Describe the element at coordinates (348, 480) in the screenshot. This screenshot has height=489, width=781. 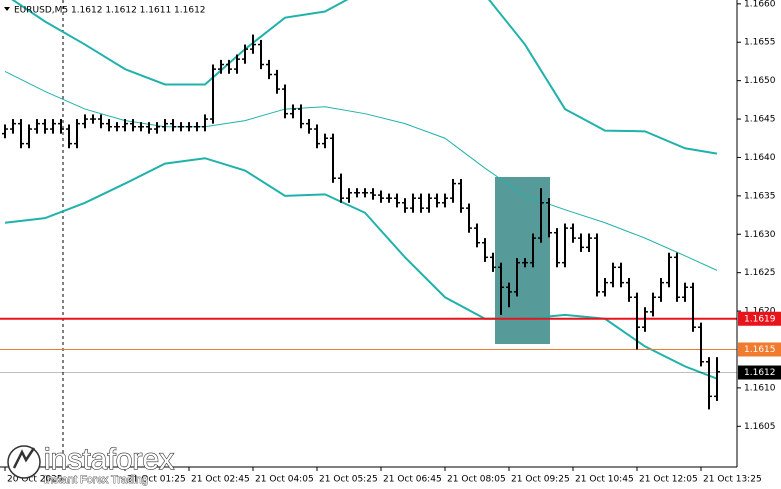
I see `x-tick-label: 21 Oct 05:25` at that location.